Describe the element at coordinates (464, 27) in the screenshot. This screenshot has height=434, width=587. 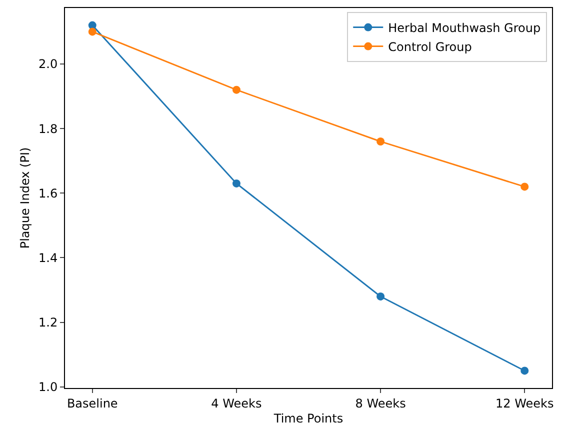
I see `legend-label: Herbal Mouthwash Group` at that location.